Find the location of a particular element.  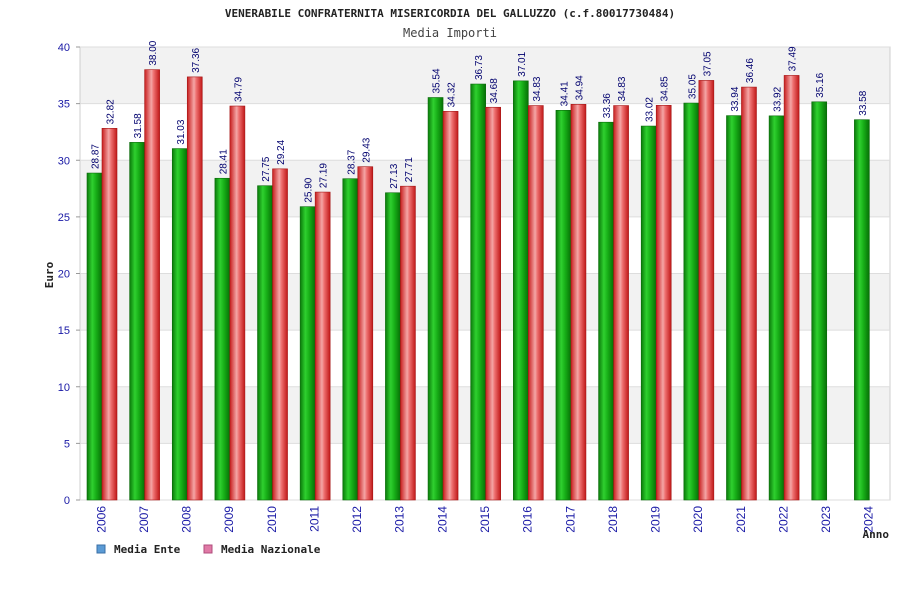

data-label-media-nazionale-2022: 37.49 is located at coordinates (793, 58).